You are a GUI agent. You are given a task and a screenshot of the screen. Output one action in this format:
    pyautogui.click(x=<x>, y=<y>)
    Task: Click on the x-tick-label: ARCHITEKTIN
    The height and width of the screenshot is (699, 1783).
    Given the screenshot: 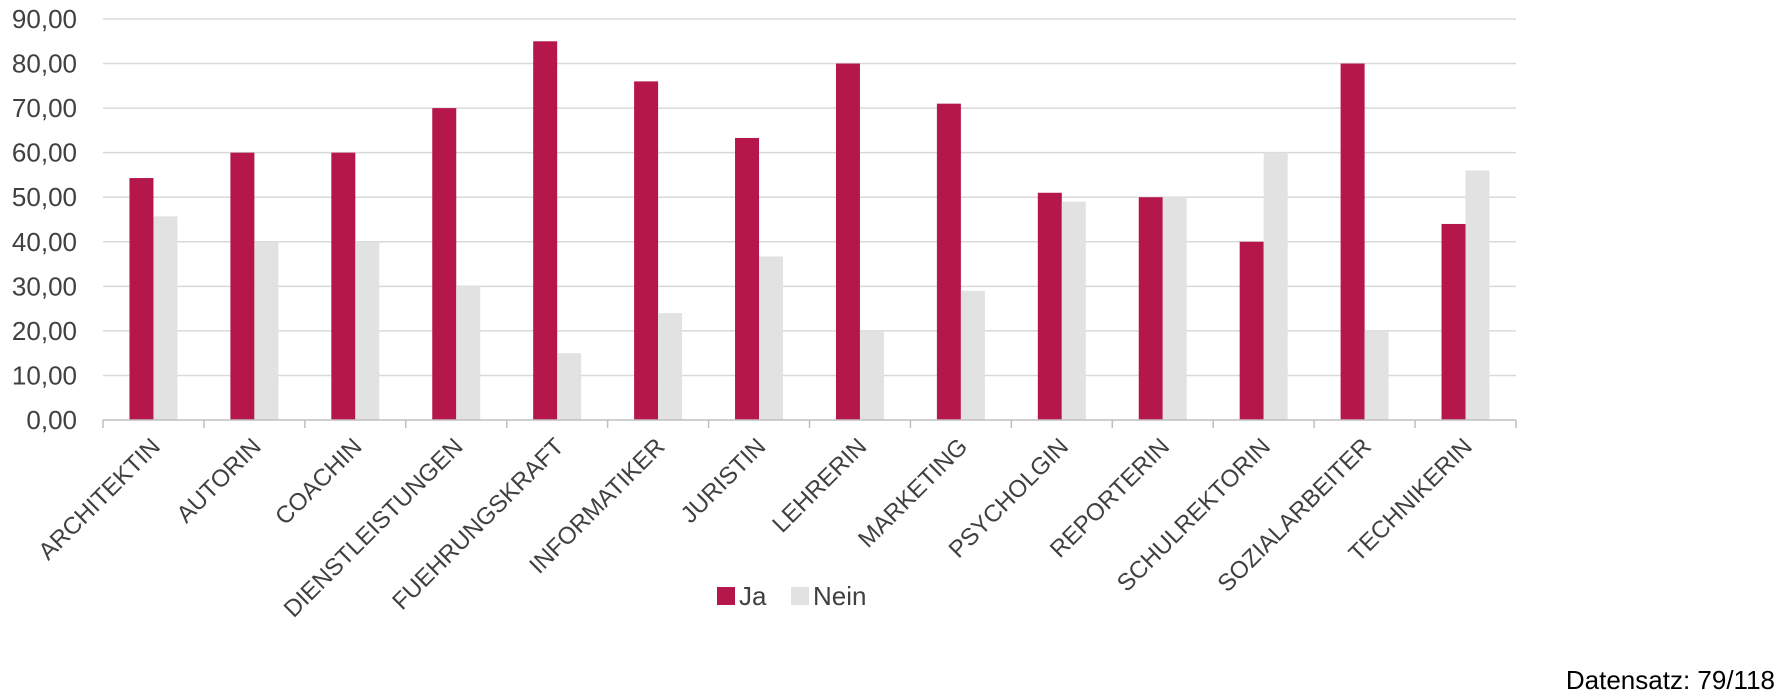 What is the action you would take?
    pyautogui.click(x=99, y=499)
    